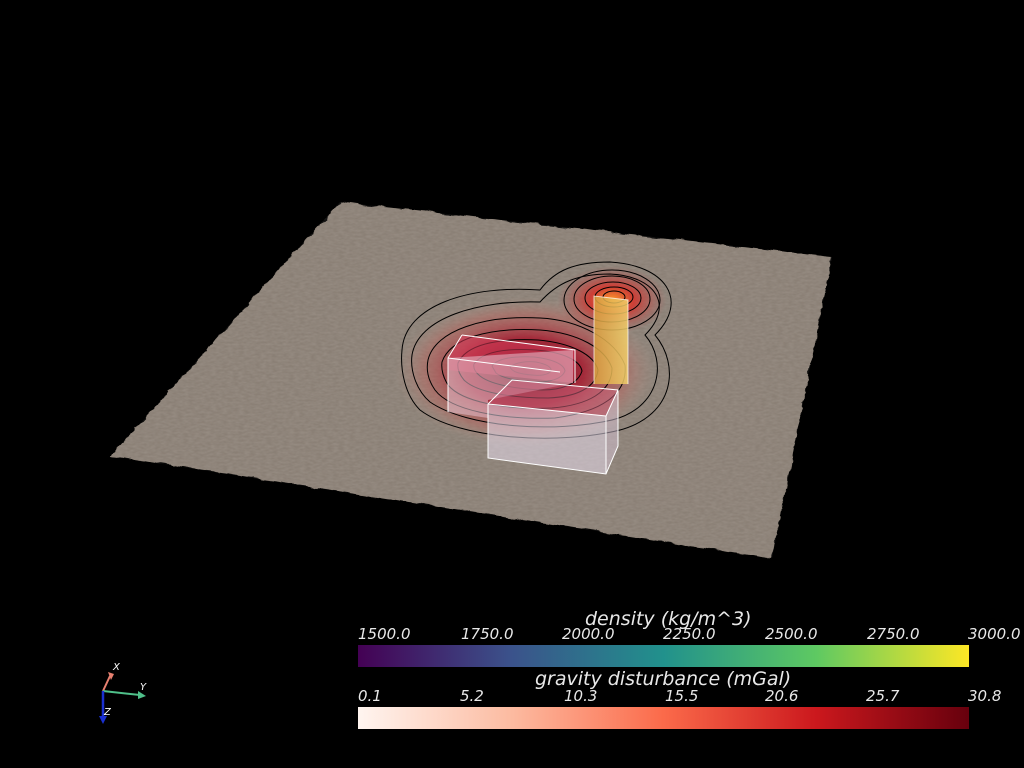 The image size is (1024, 768). What do you see at coordinates (893, 634) in the screenshot?
I see `density-tick: 2750.0` at bounding box center [893, 634].